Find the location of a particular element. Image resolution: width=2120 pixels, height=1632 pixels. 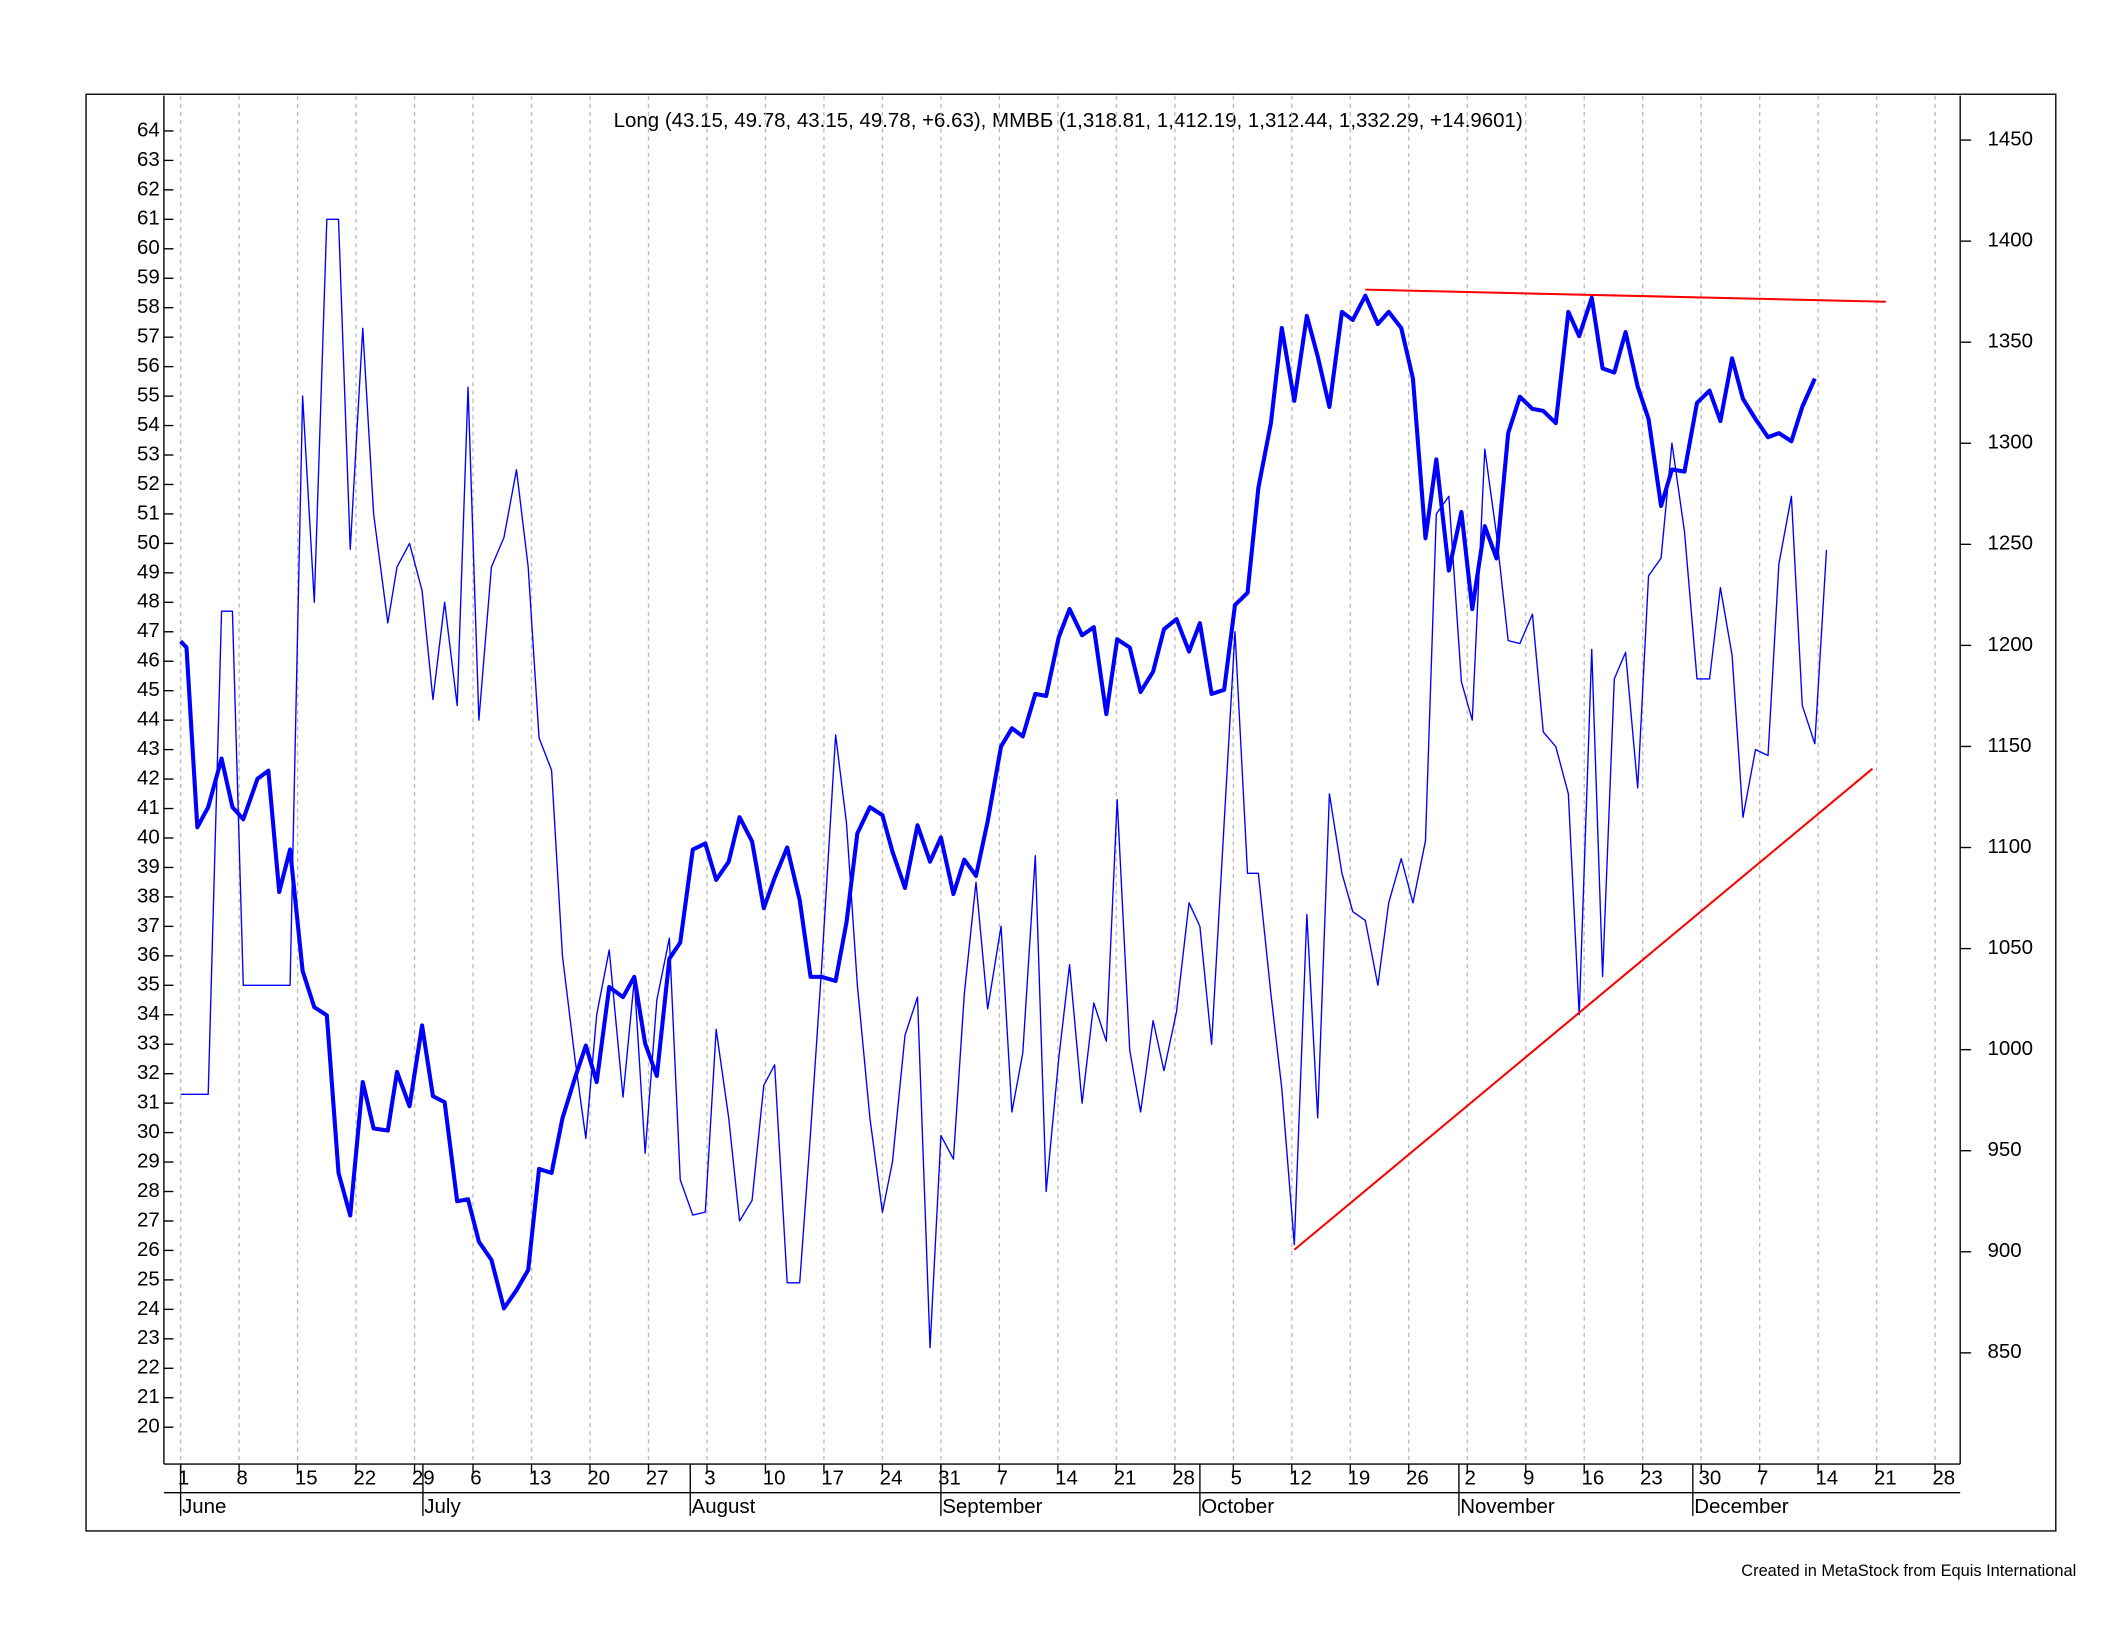

x-tick-label: 9 is located at coordinates (1528, 1477).